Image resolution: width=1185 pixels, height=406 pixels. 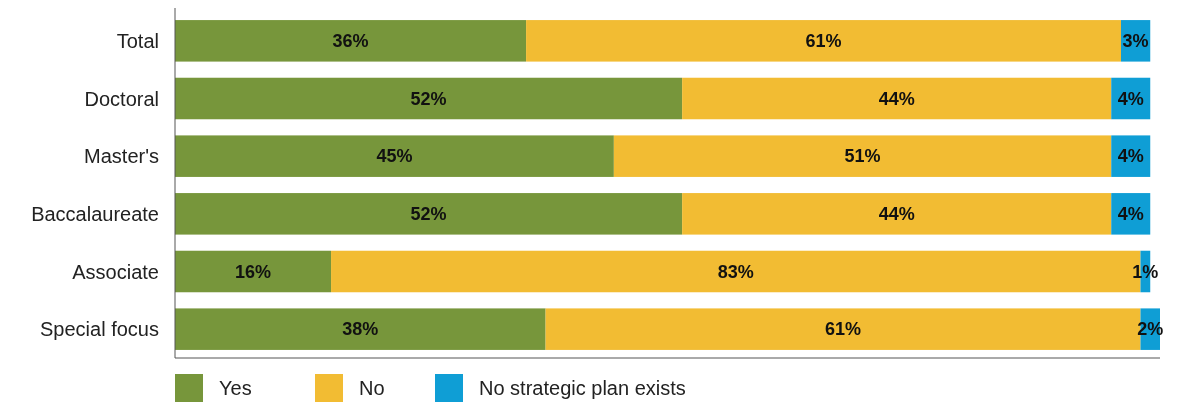 What do you see at coordinates (99, 329) in the screenshot?
I see `y-tick-label: Special focus` at bounding box center [99, 329].